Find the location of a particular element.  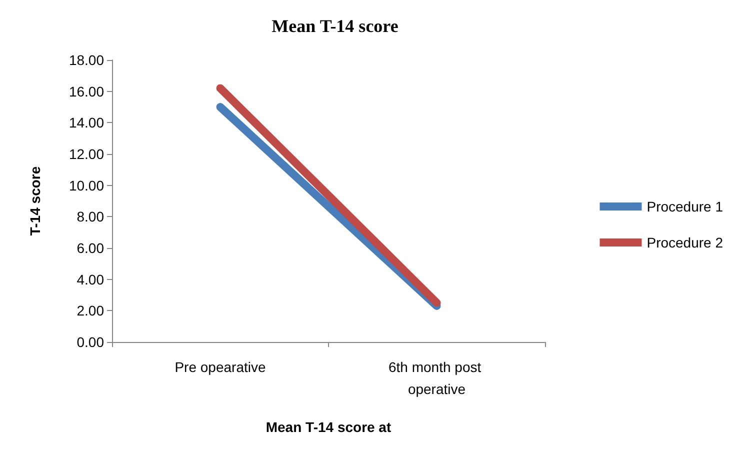

y-tick-label: 18.00 is located at coordinates (86, 60).